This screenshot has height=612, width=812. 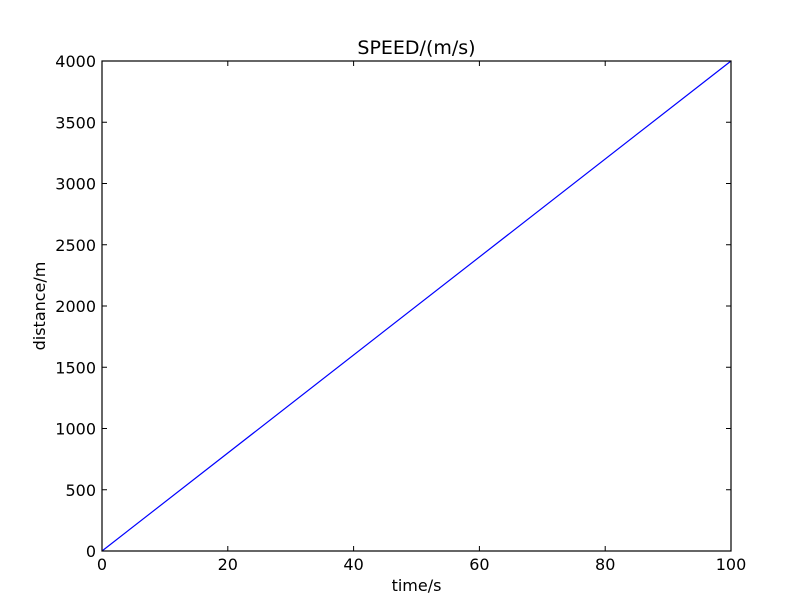 I want to click on y-tick-label: 3000, so click(x=75, y=184).